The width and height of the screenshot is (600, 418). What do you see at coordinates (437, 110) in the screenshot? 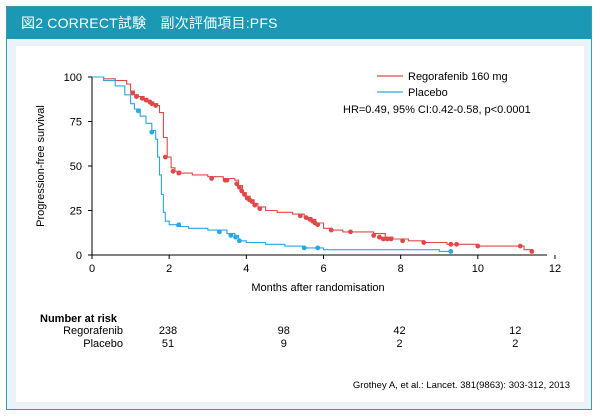
I see `hr-annotation: HR=0.49, 95% CI:0.42-0.58, p<0.0001` at bounding box center [437, 110].